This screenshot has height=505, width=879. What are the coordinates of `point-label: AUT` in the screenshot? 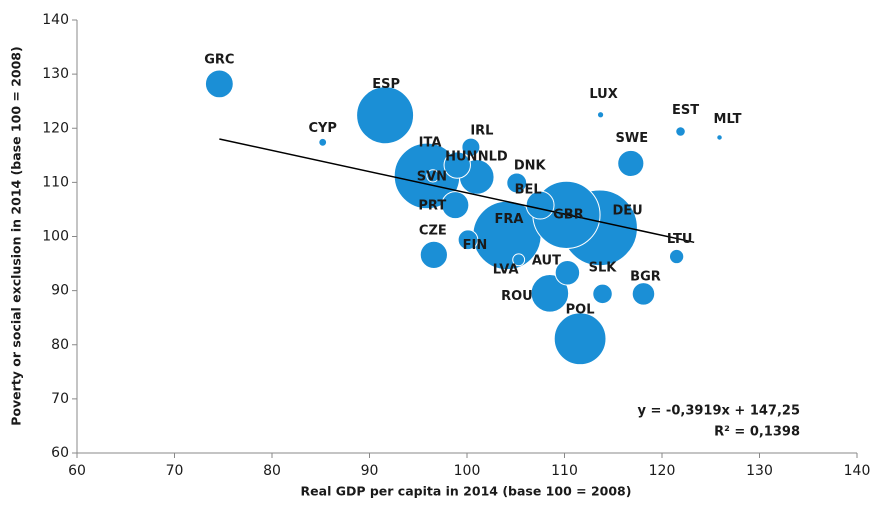 It's located at (546, 260).